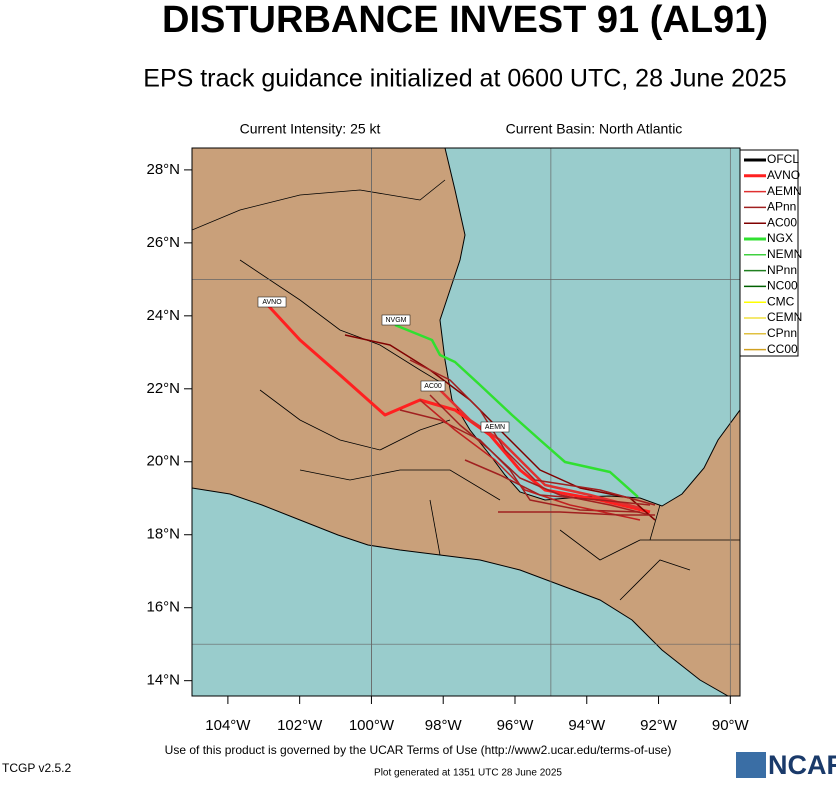  Describe the element at coordinates (444, 725) in the screenshot. I see `x-tick-label: 98°W` at that location.